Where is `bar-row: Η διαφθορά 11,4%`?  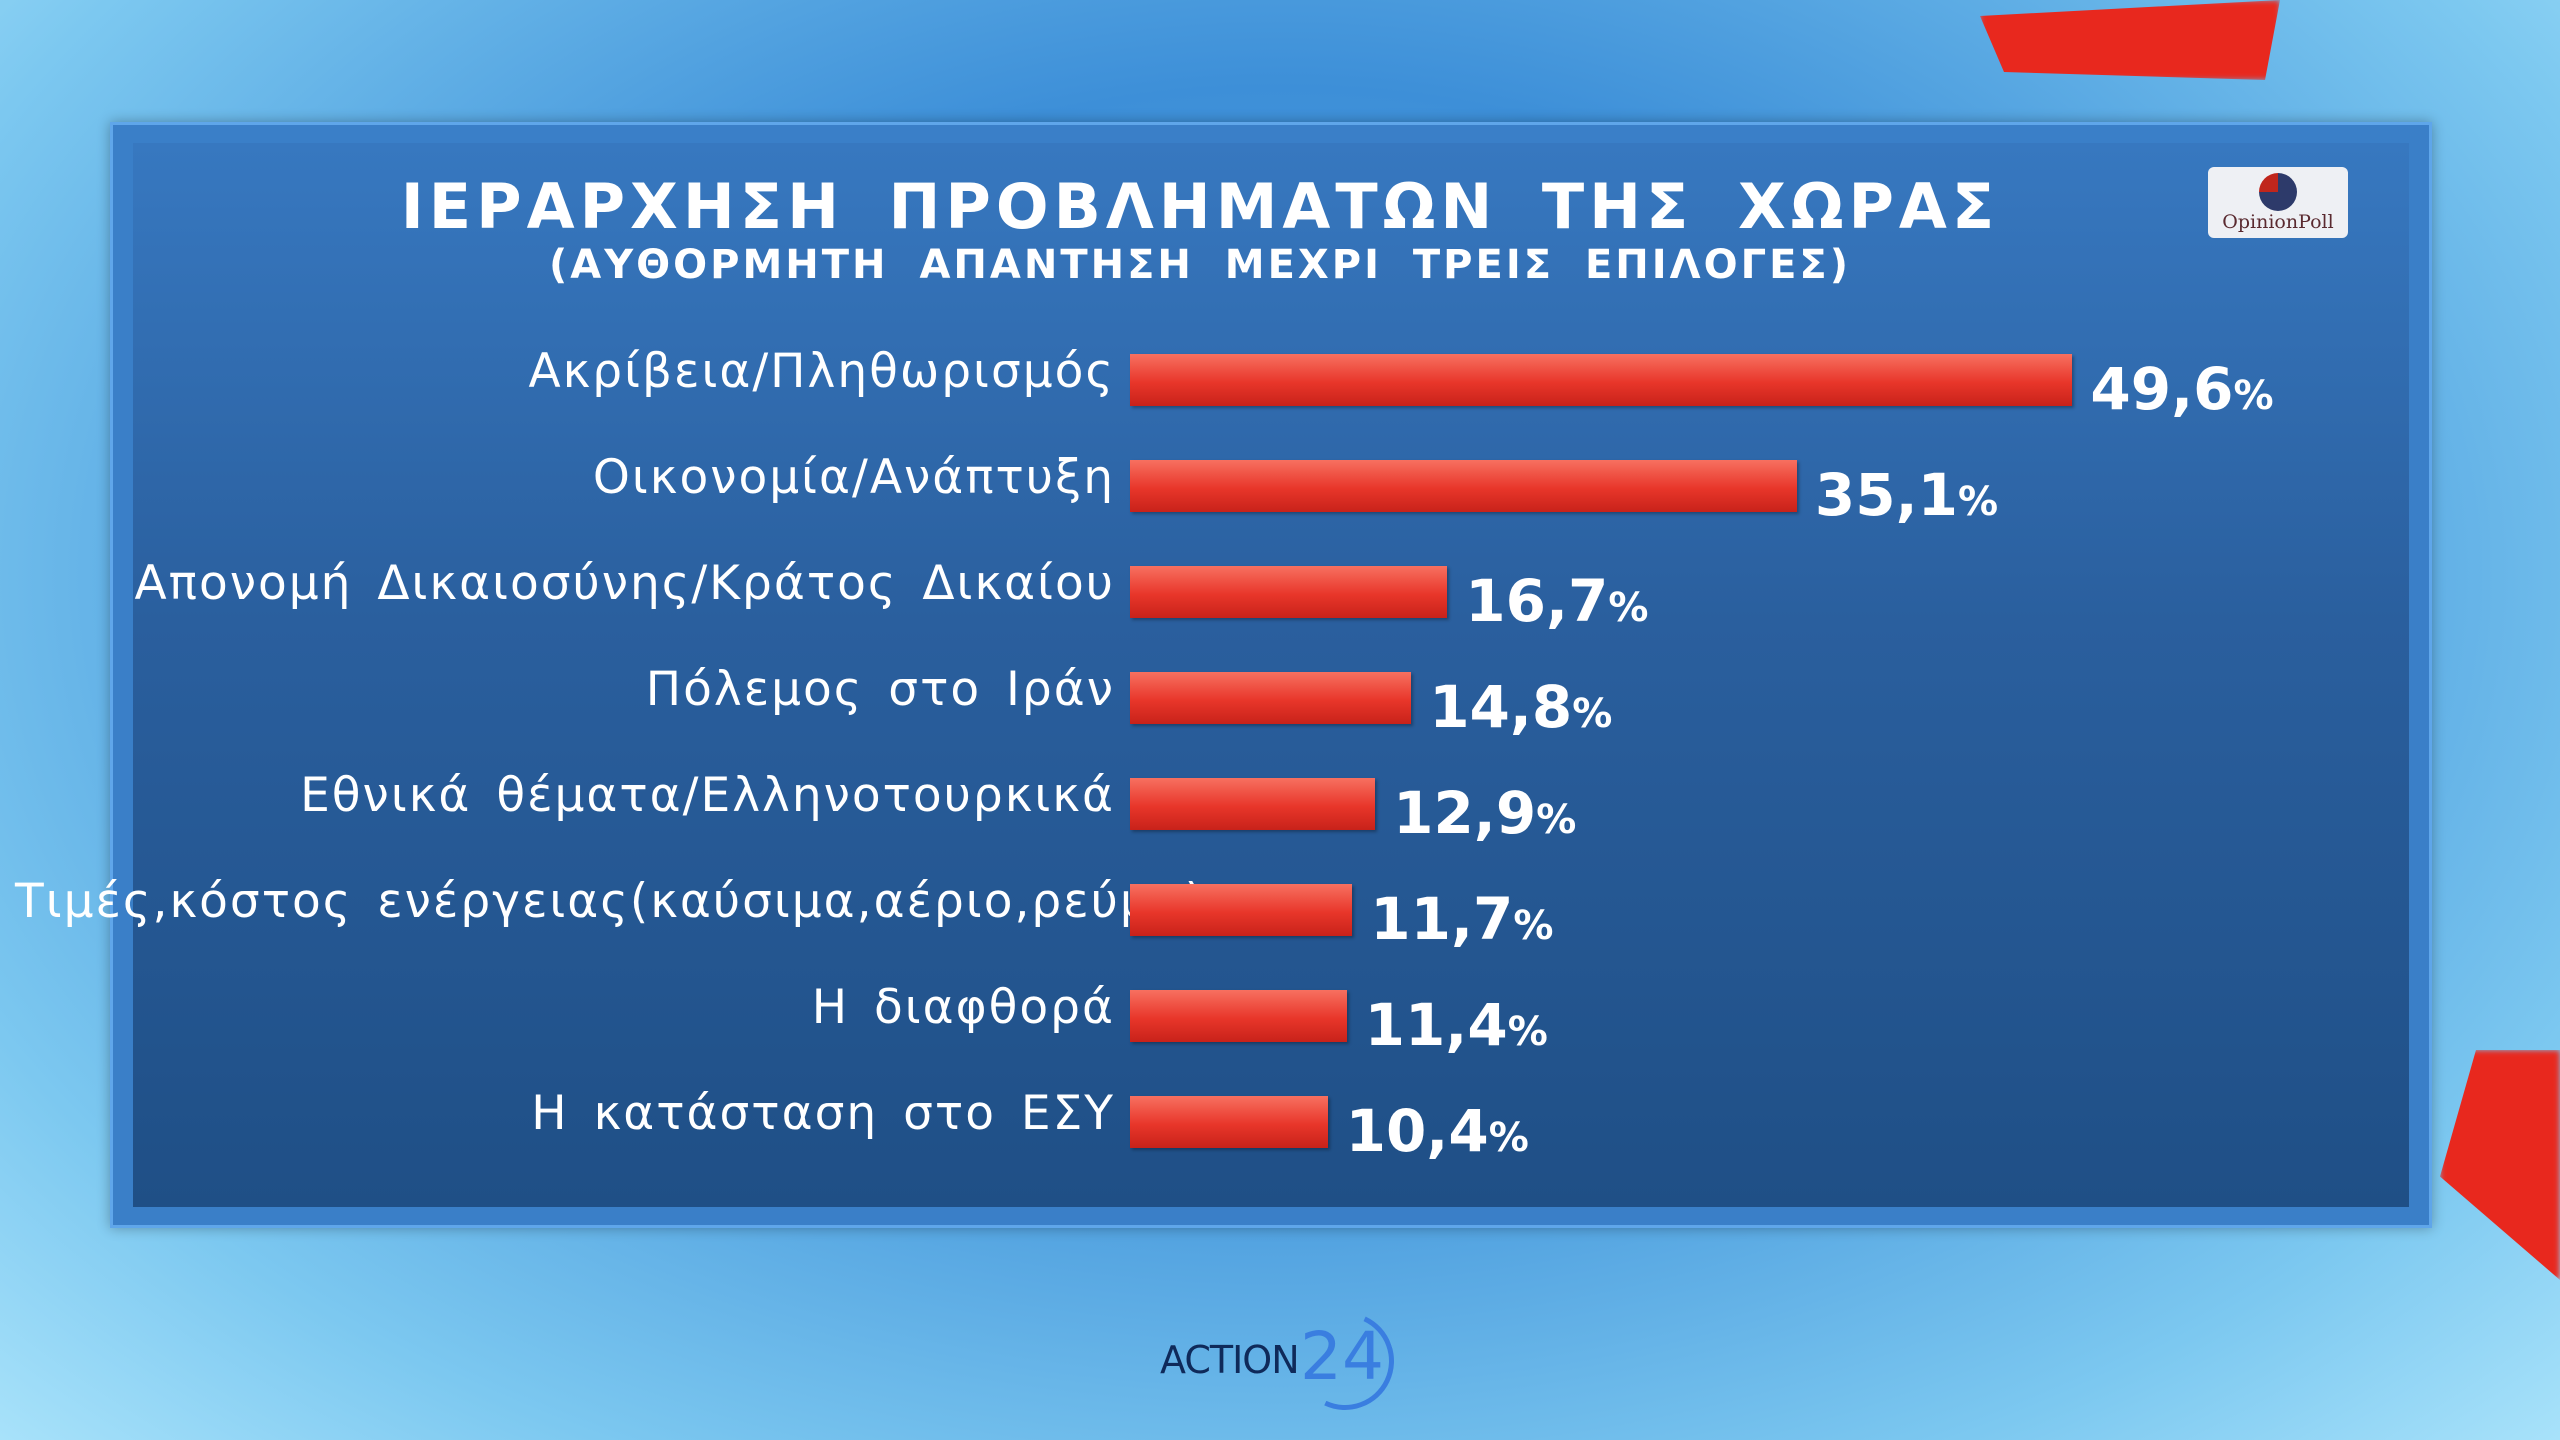 bar-row: Η διαφθορά 11,4% is located at coordinates (1280, 1021).